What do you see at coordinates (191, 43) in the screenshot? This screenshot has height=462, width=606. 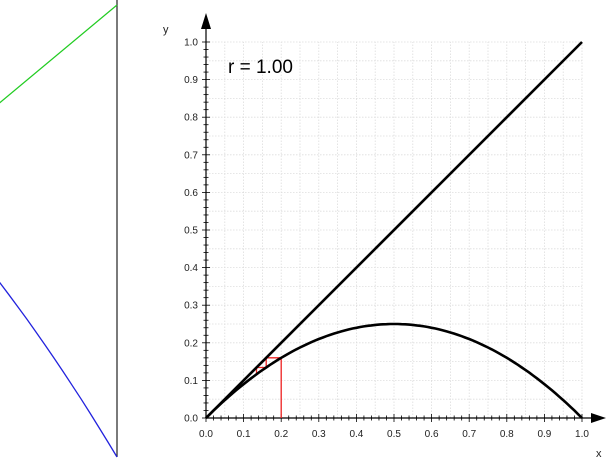 I see `y-tick-label: 1.0` at bounding box center [191, 43].